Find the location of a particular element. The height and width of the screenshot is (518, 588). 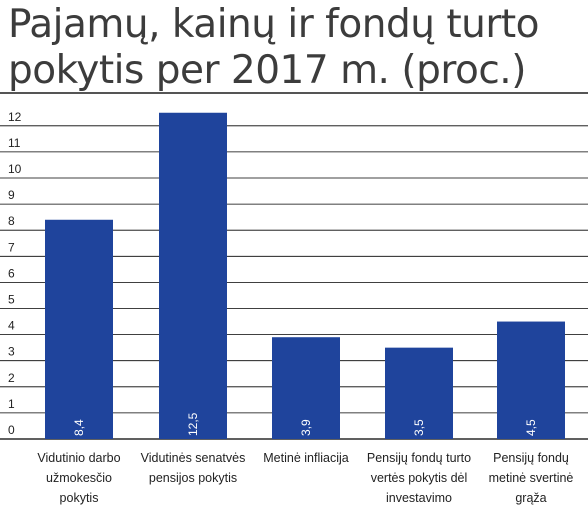

category-label: vertės pokytis dėl is located at coordinates (419, 478).